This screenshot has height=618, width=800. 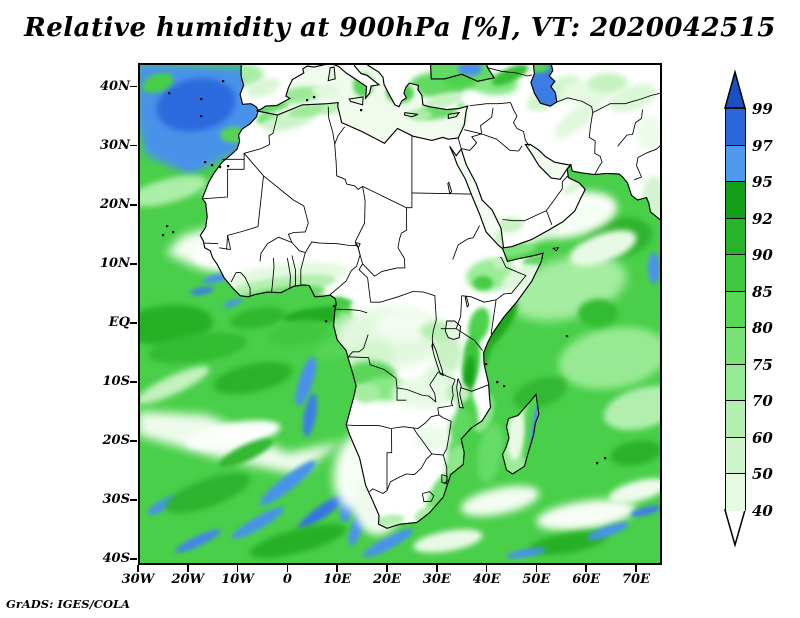 I want to click on colorbar-tick-label: 70, so click(x=762, y=401).